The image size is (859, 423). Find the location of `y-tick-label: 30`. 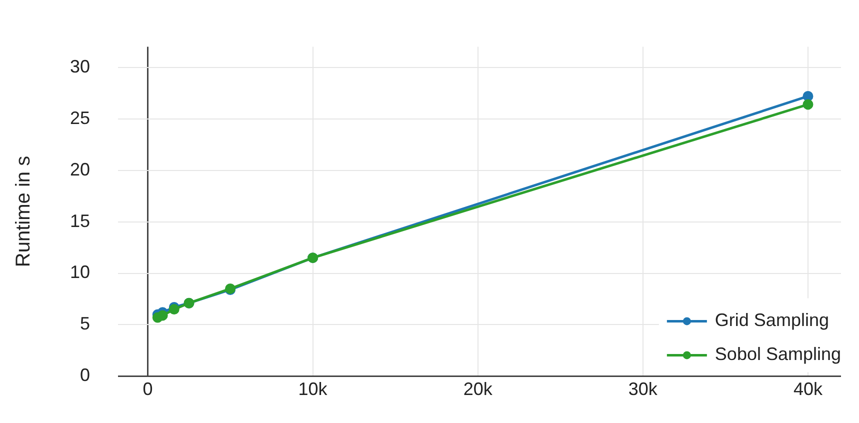

y-tick-label: 30 is located at coordinates (80, 66).